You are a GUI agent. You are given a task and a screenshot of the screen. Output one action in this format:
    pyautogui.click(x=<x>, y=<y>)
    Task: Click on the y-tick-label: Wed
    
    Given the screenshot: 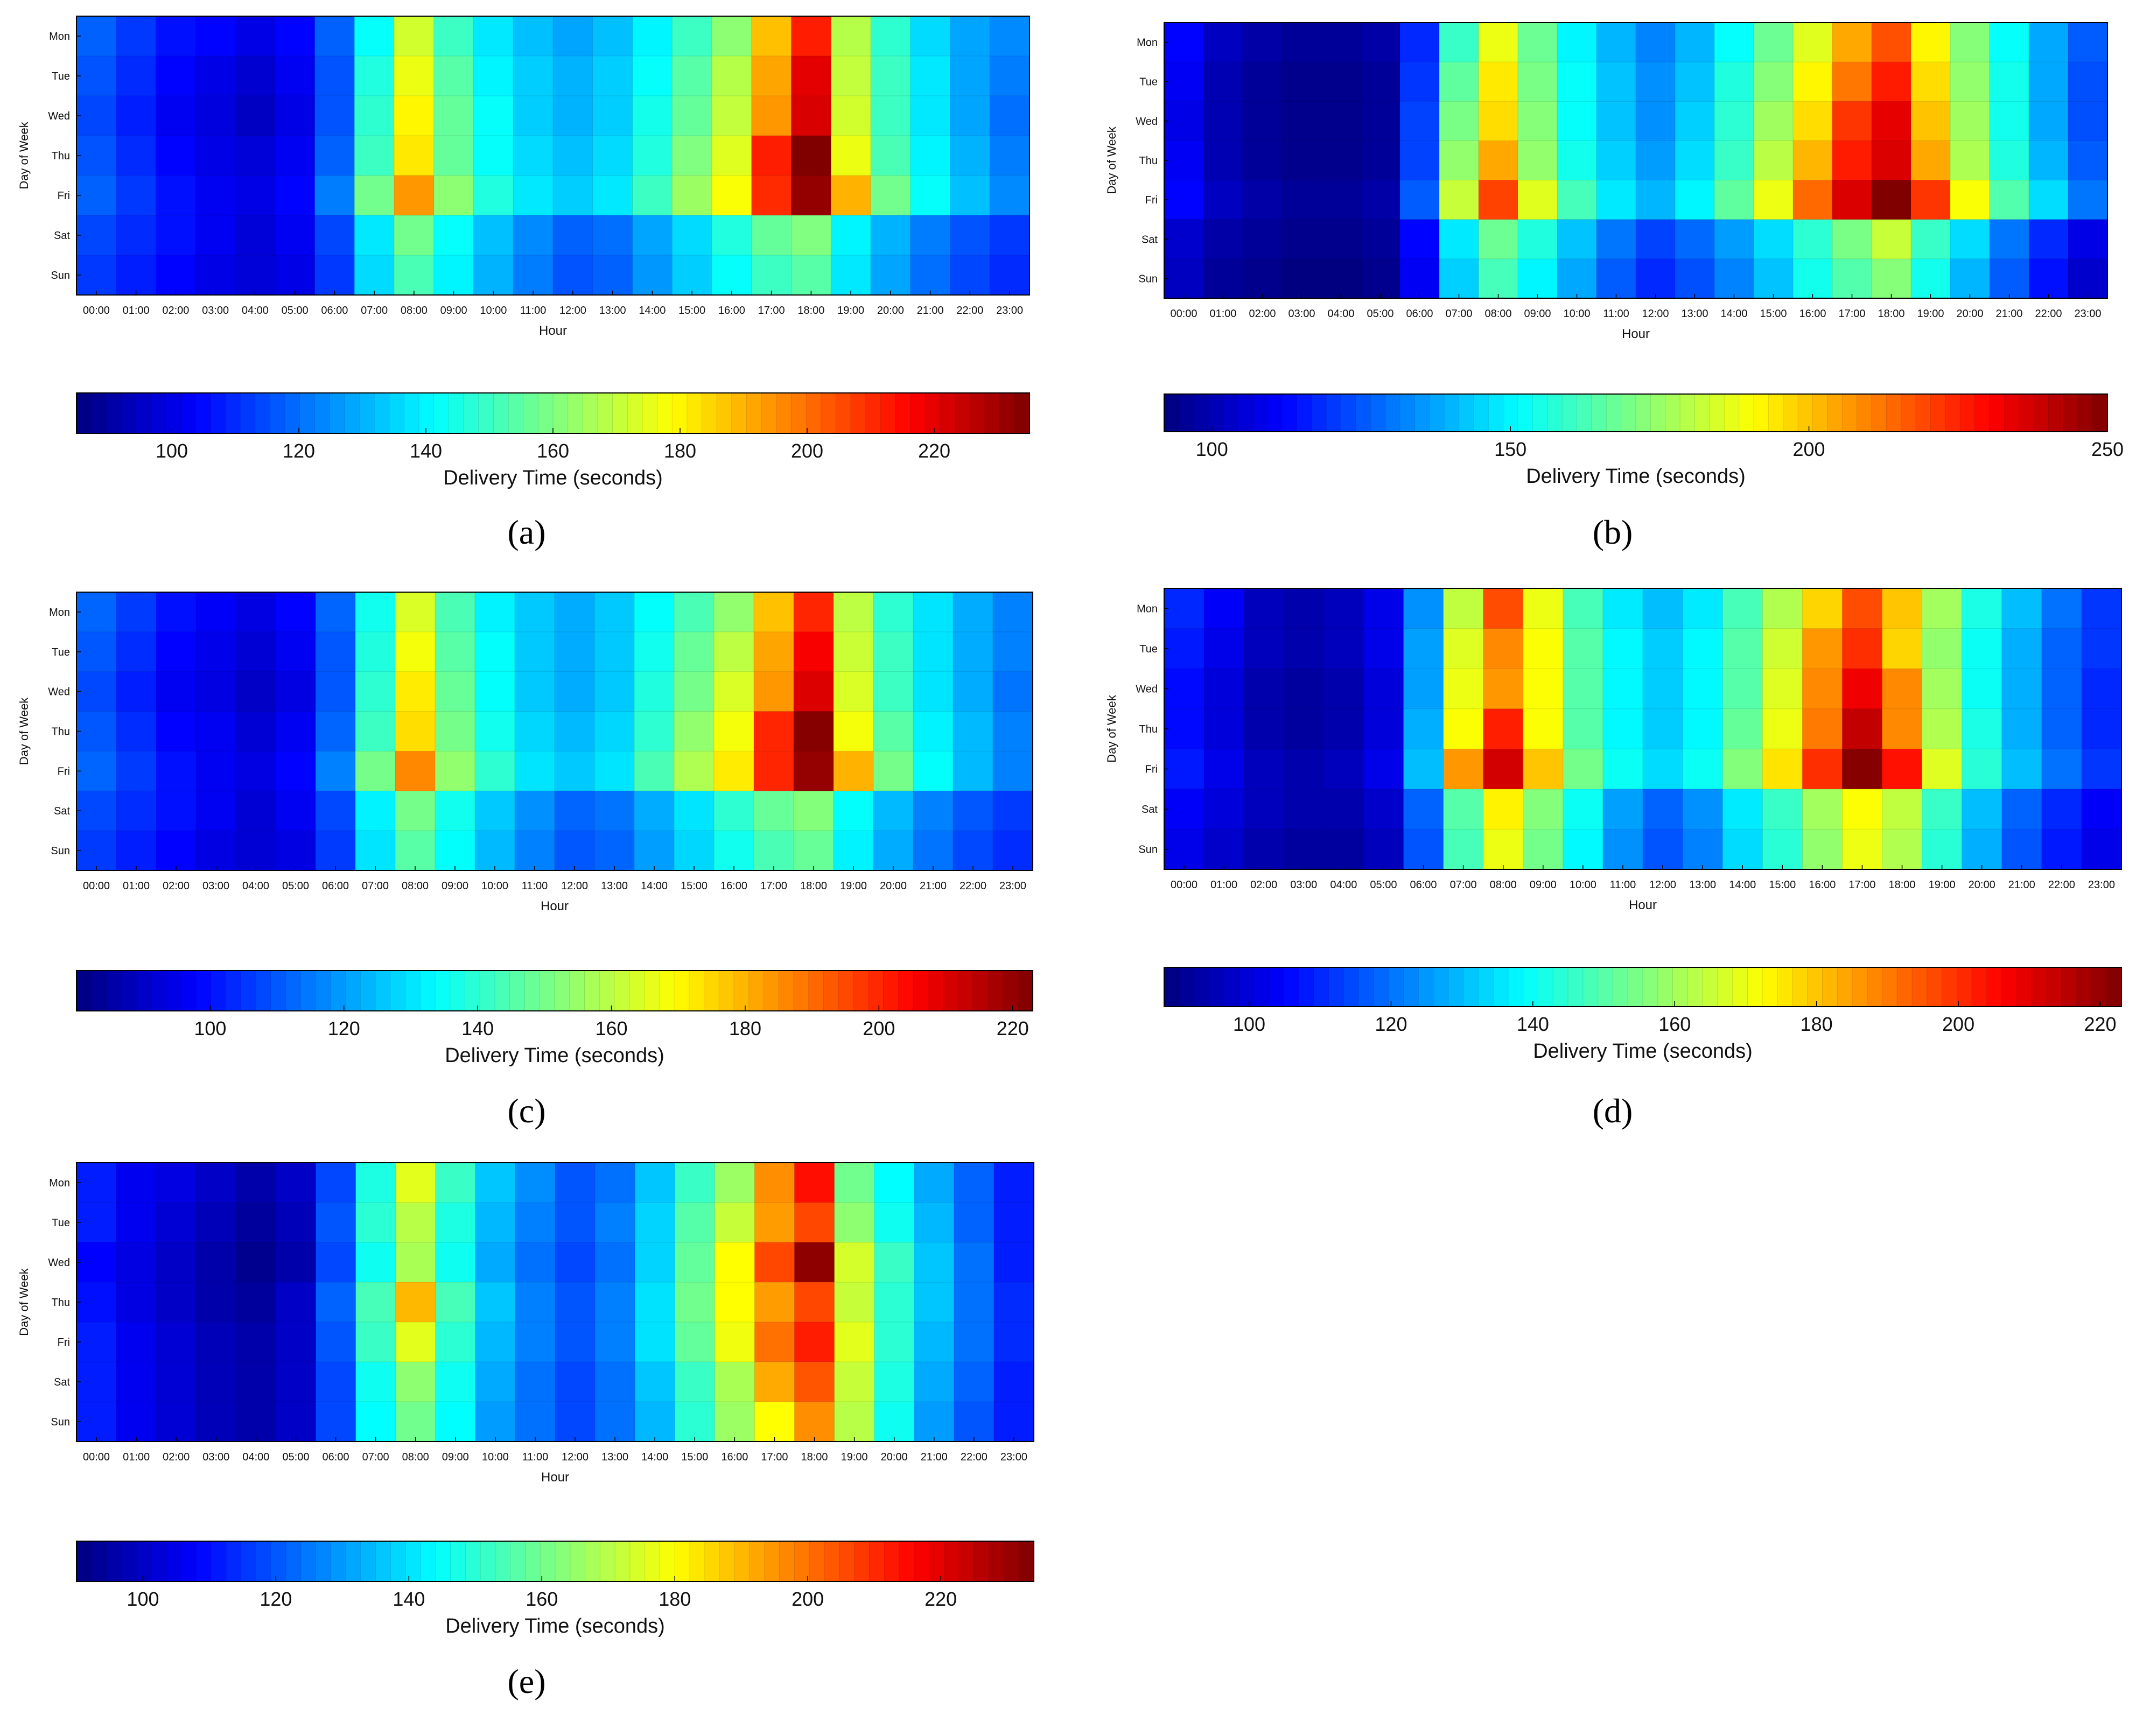 What is the action you would take?
    pyautogui.click(x=59, y=692)
    